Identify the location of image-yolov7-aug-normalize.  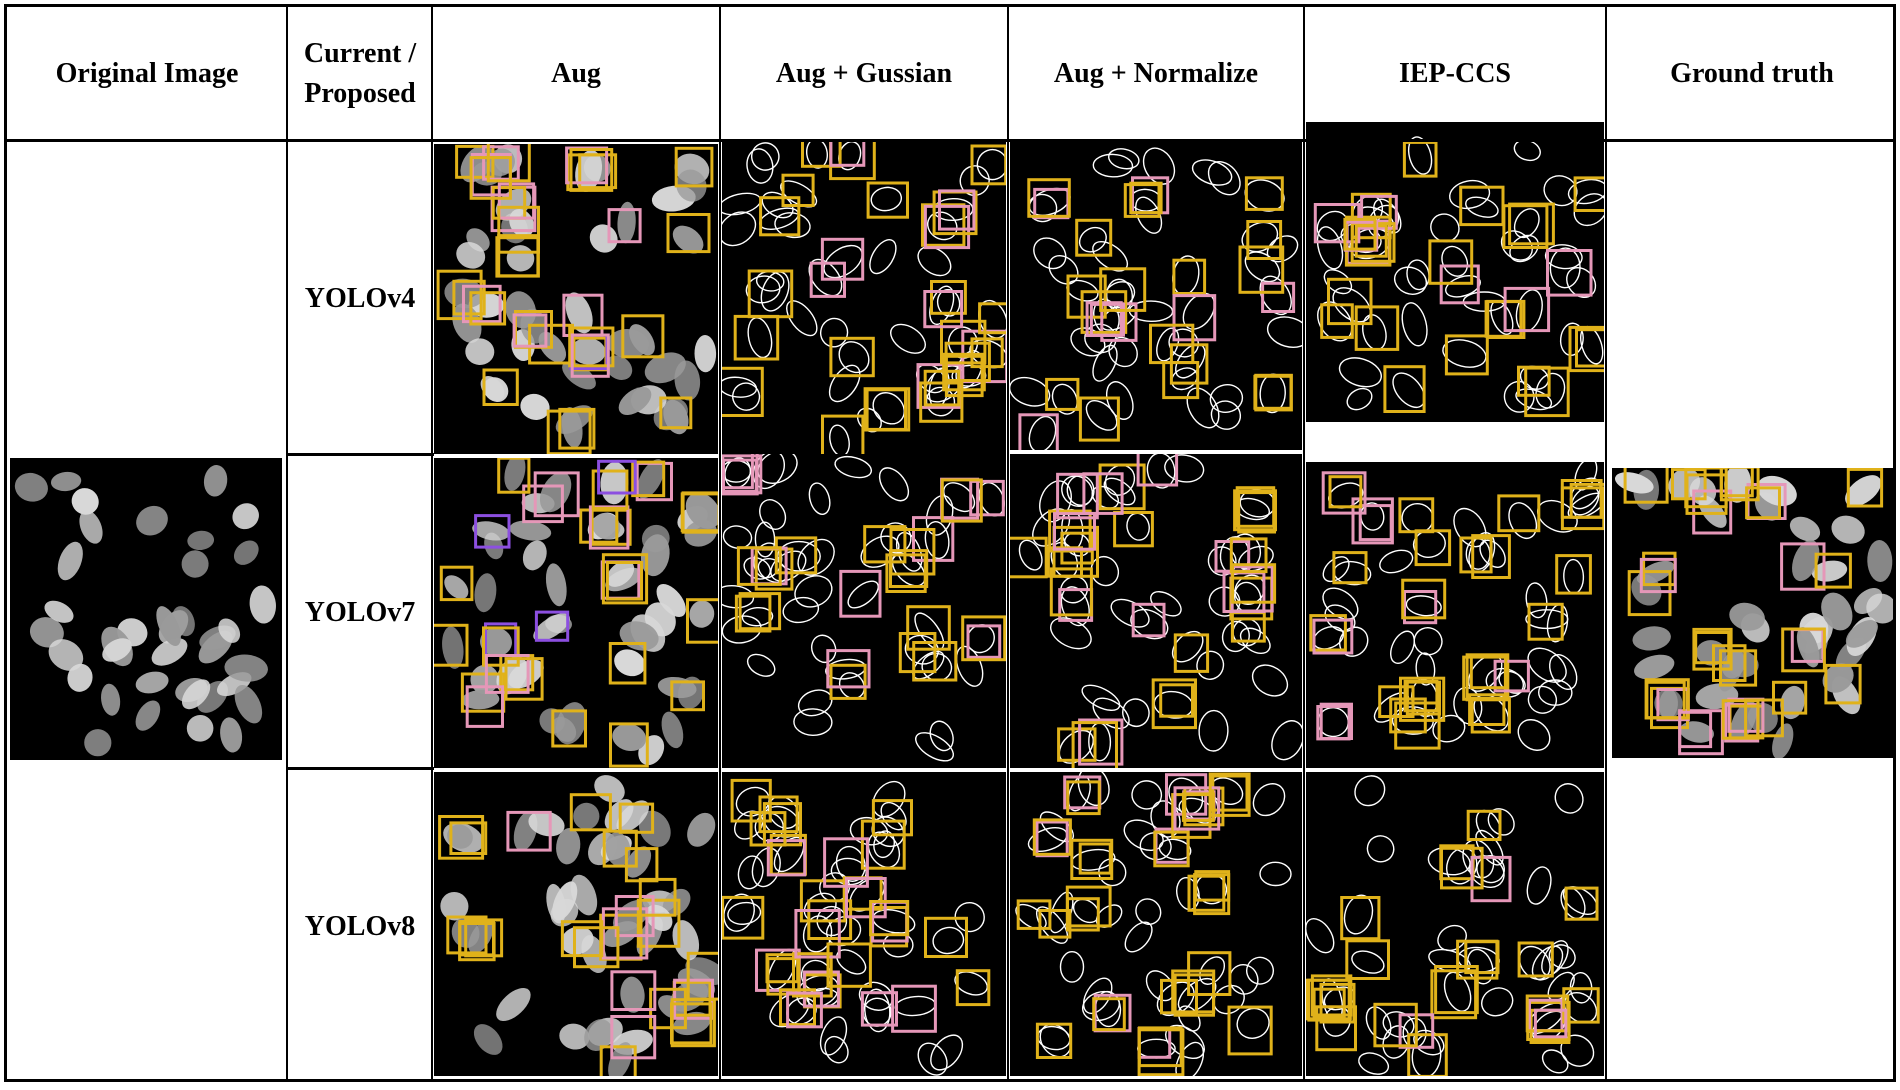
(1156, 611).